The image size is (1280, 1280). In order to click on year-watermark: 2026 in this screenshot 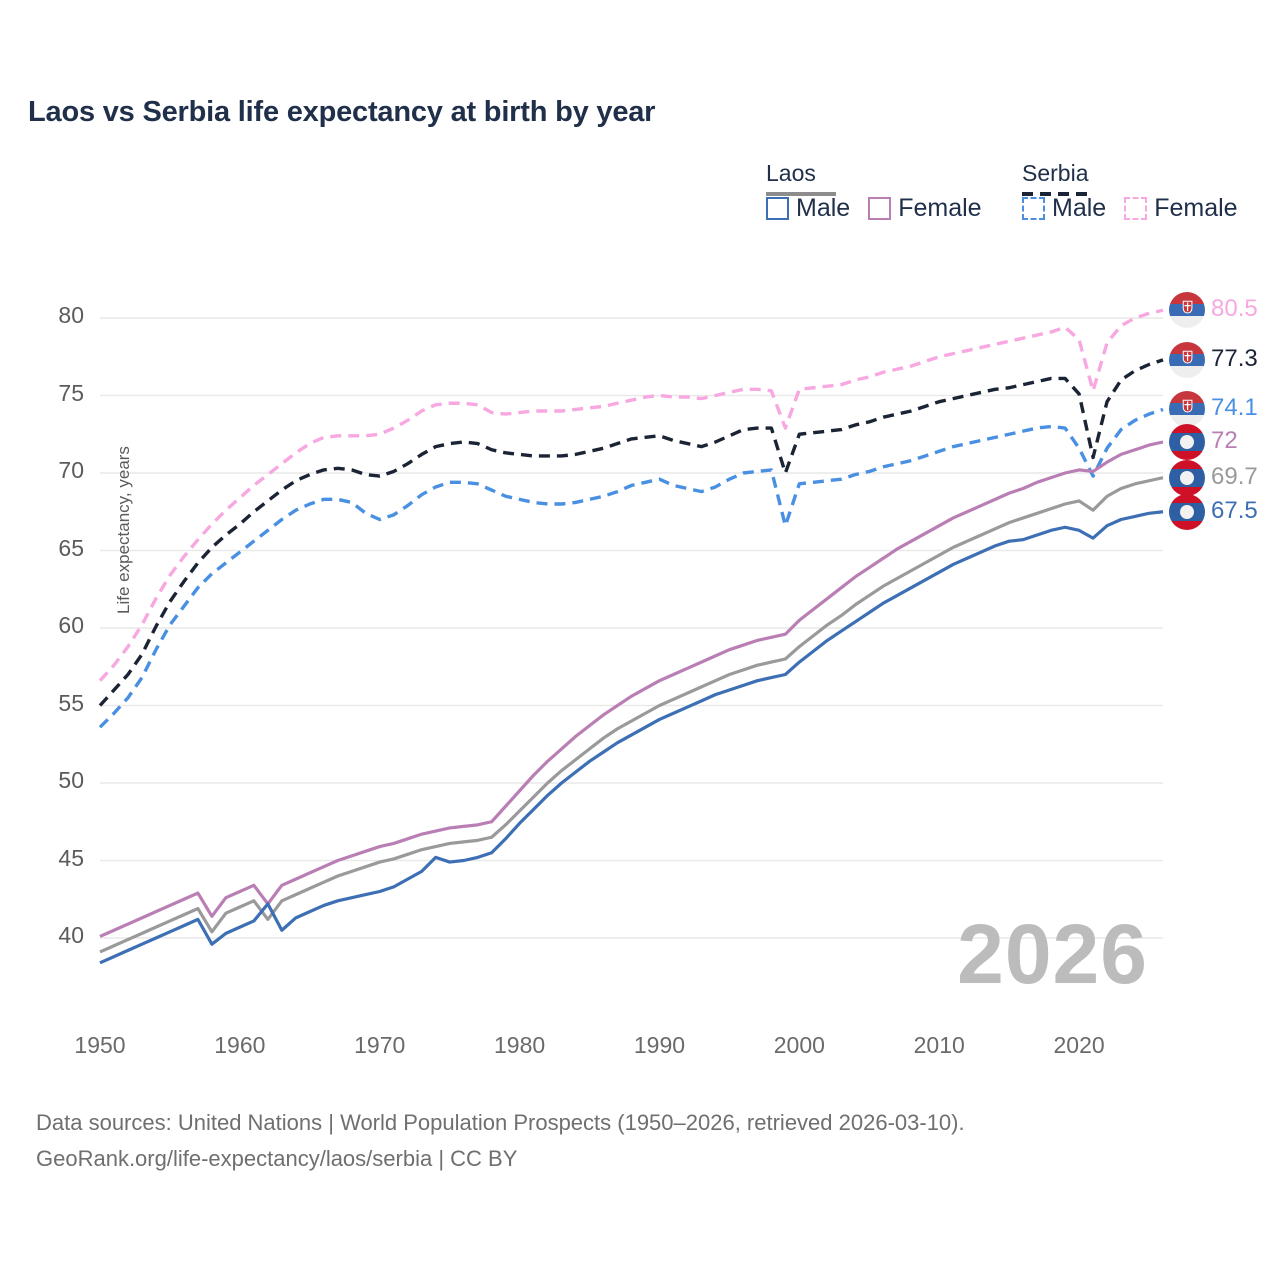, I will do `click(1052, 954)`.